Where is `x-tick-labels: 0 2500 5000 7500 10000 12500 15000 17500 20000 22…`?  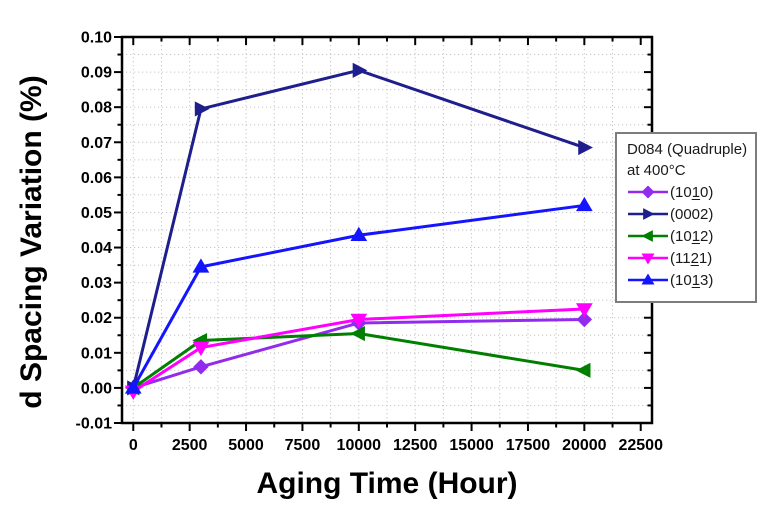 x-tick-labels: 0 2500 5000 7500 10000 12500 15000 17500 20000 22… is located at coordinates (396, 445).